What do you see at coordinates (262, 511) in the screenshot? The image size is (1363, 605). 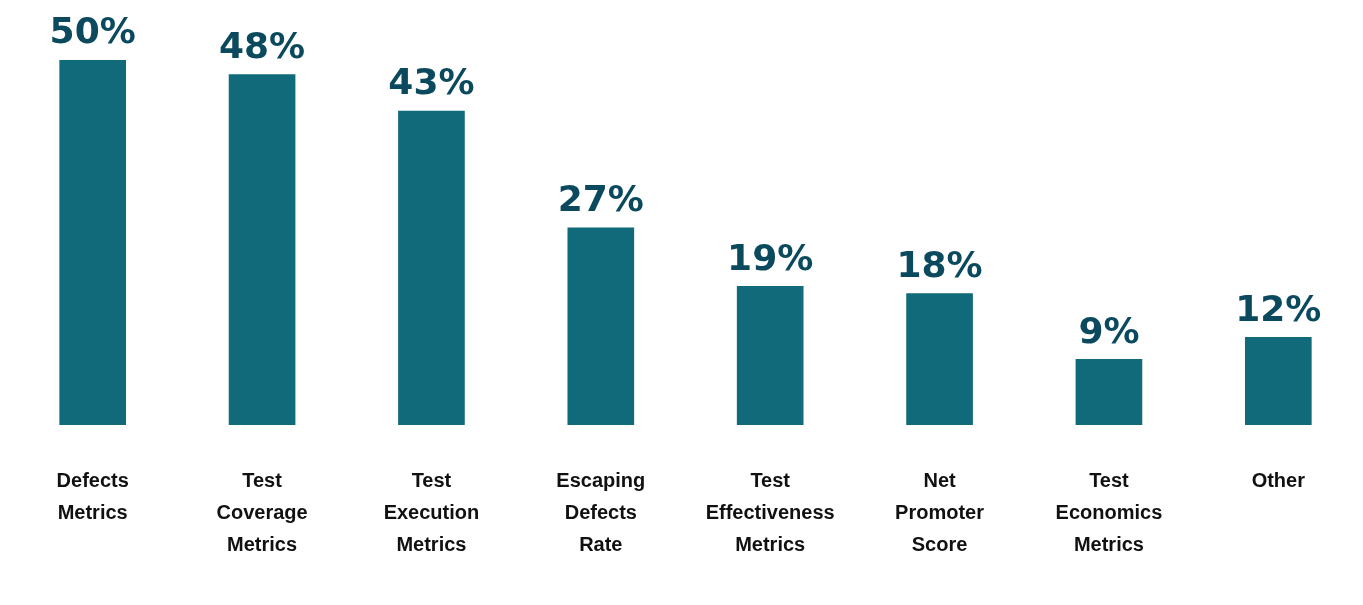 I see `x-tick-label: Test Coverage Metrics` at bounding box center [262, 511].